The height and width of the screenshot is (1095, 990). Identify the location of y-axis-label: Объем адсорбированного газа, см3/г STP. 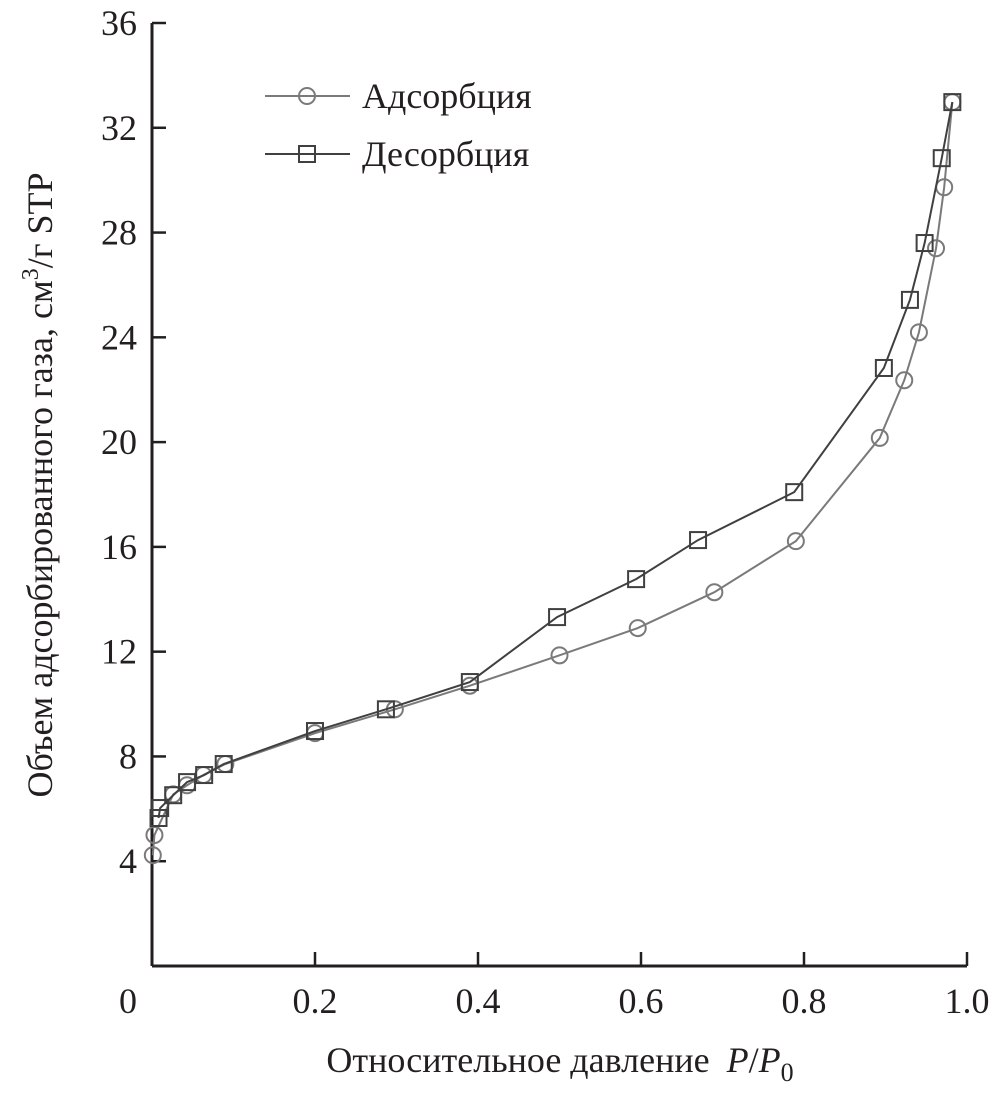
(39, 484).